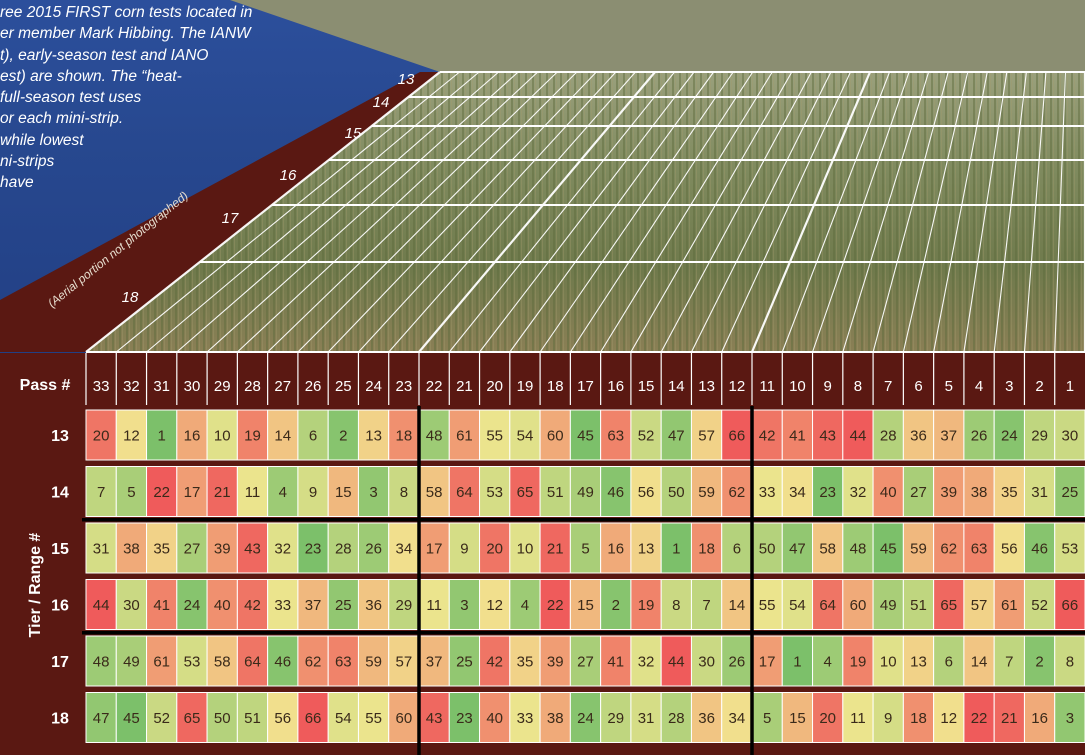 This screenshot has width=1085, height=755. What do you see at coordinates (91, 76) in the screenshot?
I see `caption-line: est) are shown. The “heat-` at bounding box center [91, 76].